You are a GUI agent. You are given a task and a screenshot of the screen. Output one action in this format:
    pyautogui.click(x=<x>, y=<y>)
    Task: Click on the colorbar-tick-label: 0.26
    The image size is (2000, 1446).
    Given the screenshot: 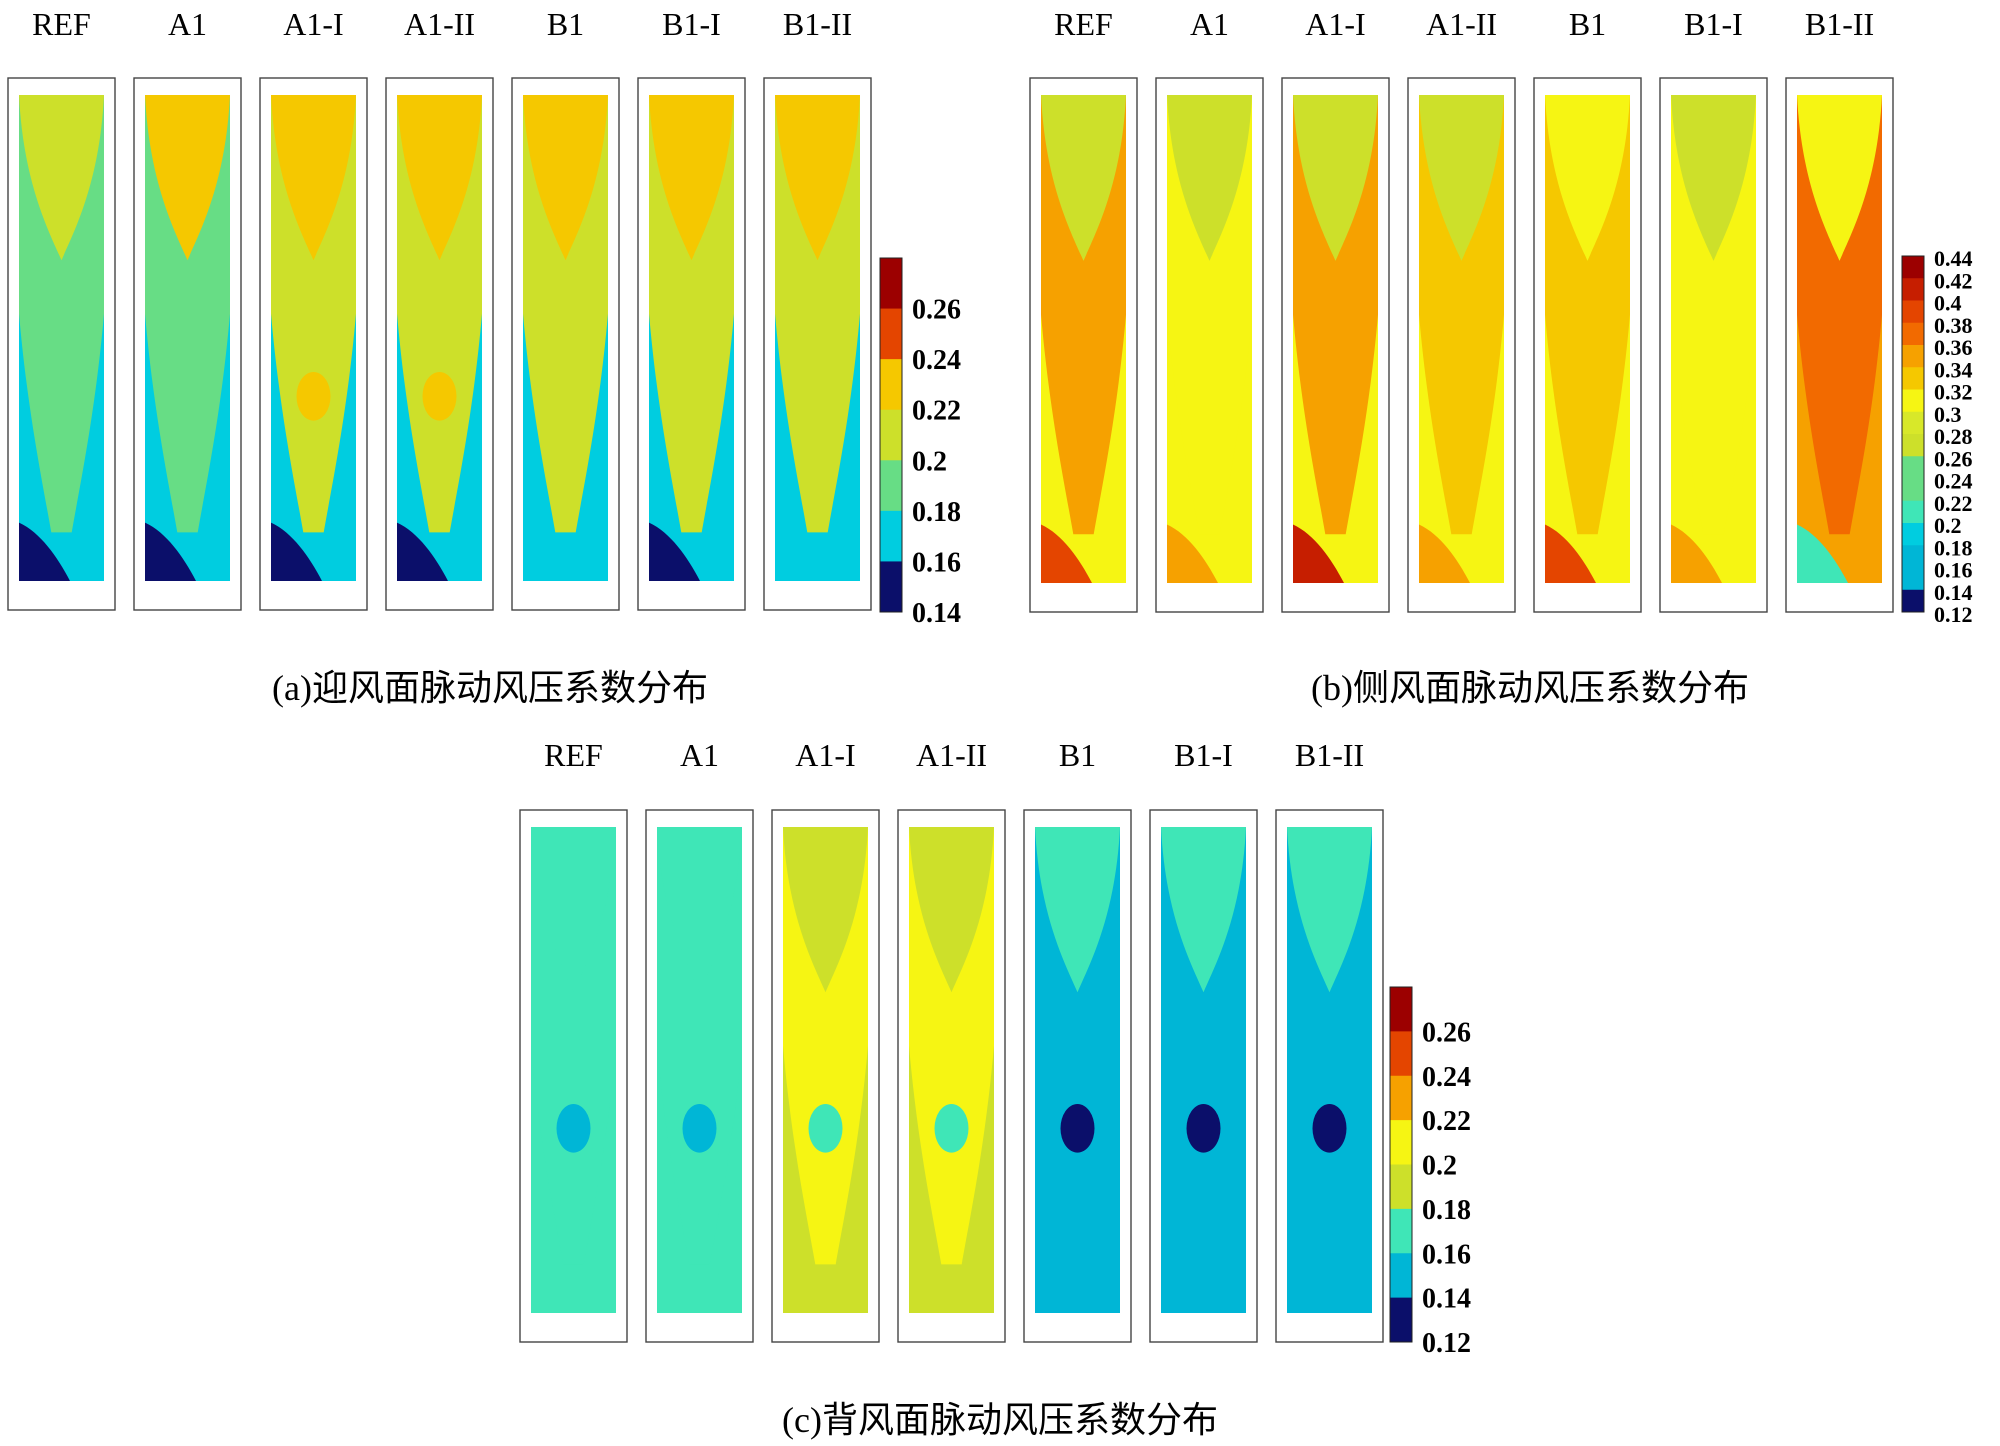 What is the action you would take?
    pyautogui.click(x=1953, y=458)
    